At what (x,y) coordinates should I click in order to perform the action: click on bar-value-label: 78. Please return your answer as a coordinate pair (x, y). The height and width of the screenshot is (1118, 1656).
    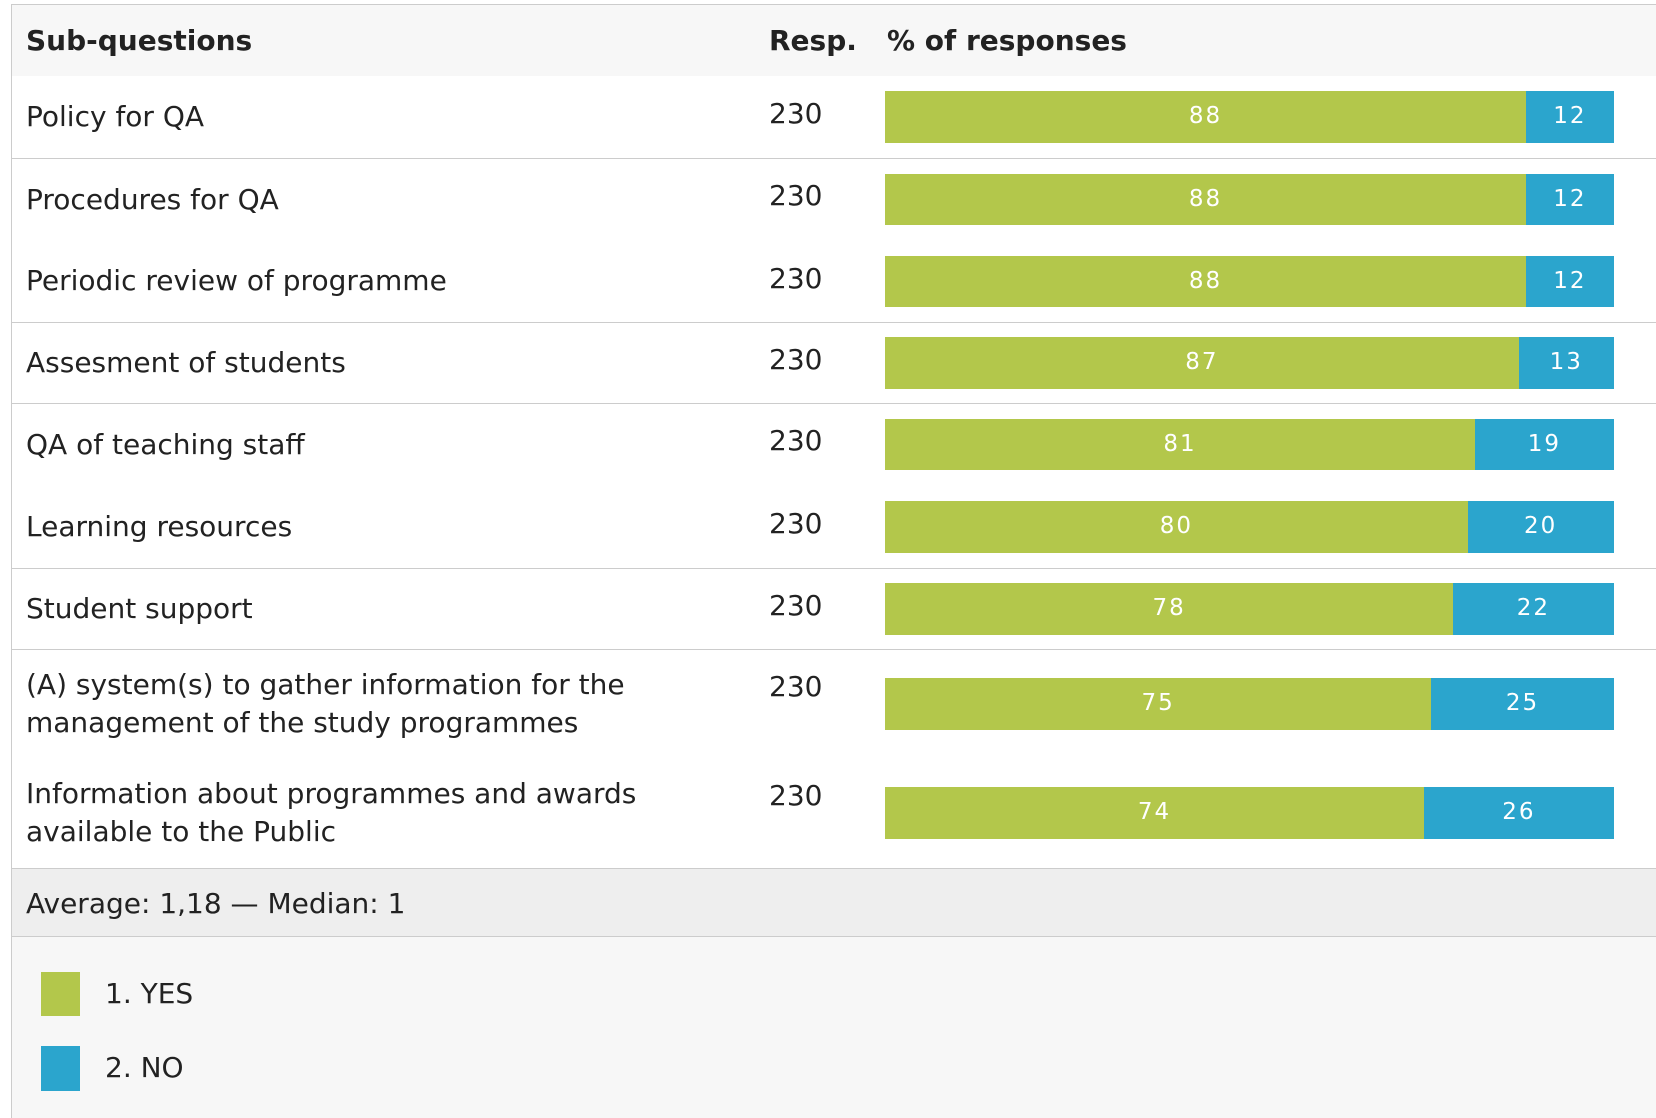
    Looking at the image, I should click on (1169, 607).